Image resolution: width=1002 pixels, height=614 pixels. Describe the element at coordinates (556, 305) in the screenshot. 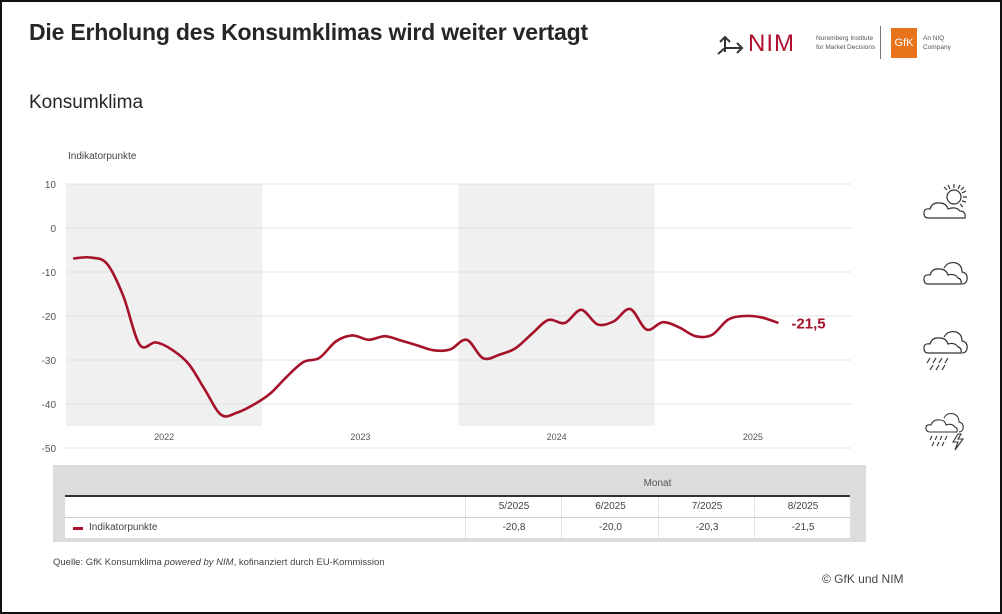

I see `year-band-2024` at that location.